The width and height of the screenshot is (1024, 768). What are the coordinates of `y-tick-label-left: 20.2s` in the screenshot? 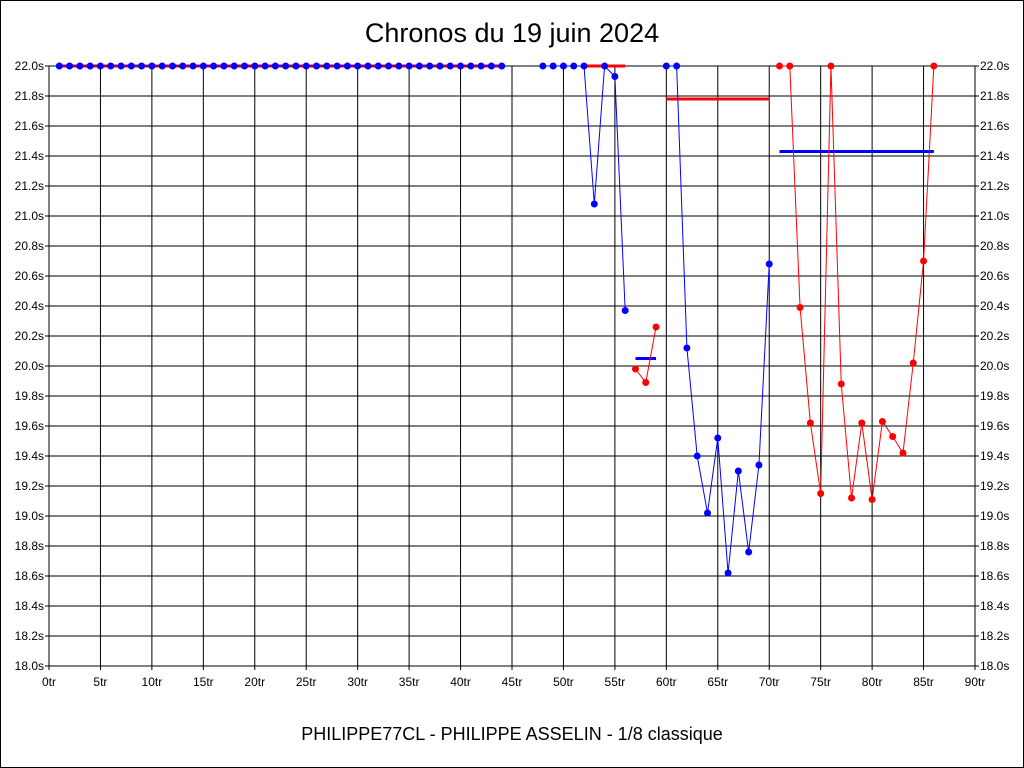 It's located at (29, 336).